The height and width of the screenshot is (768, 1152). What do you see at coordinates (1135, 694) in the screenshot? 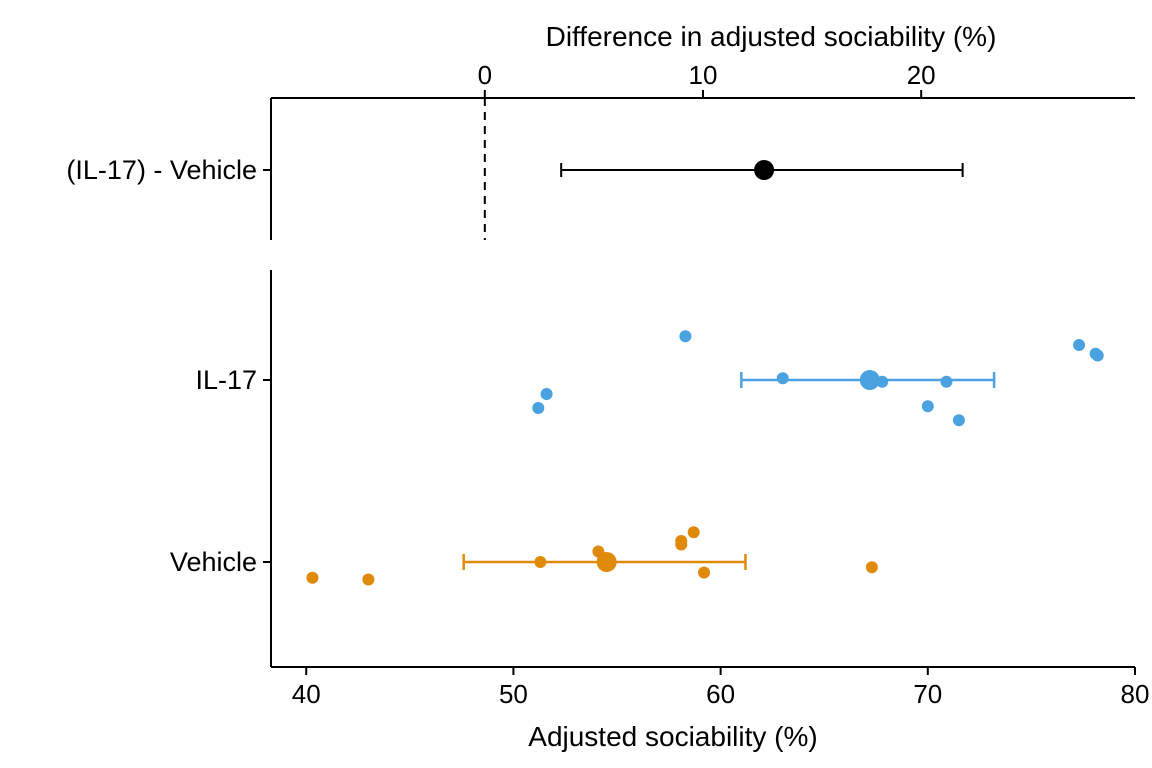
I see `sociability-x-tick-label: 80` at bounding box center [1135, 694].